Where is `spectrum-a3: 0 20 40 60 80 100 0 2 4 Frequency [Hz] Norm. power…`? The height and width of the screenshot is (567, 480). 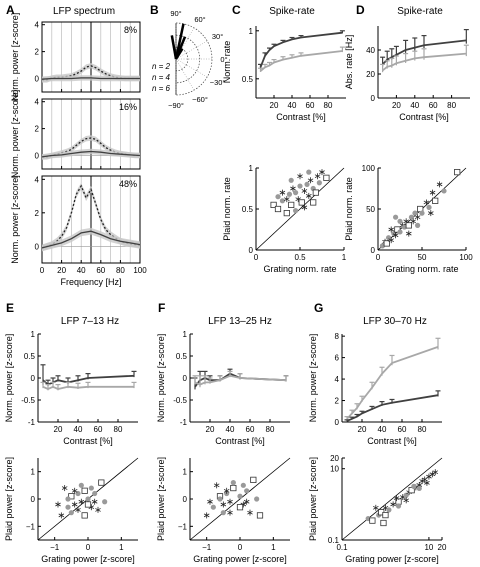 spectrum-a3: 0 20 40 60 80 100 0 2 4 Frequency [Hz] Norm. power… is located at coordinates (78, 231).